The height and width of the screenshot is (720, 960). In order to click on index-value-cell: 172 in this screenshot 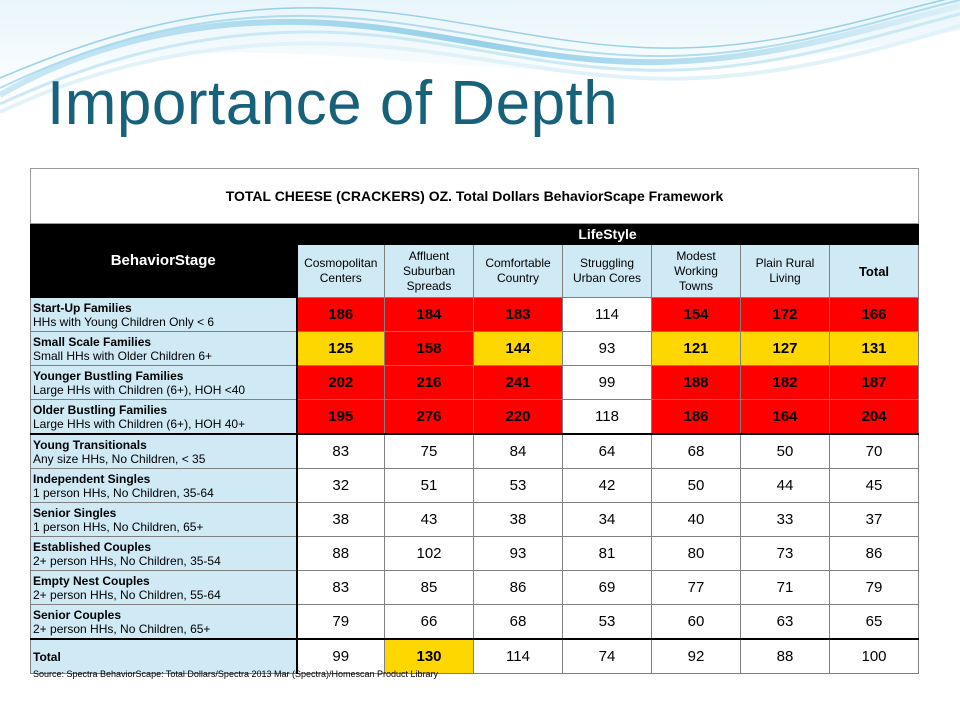, I will do `click(785, 314)`.